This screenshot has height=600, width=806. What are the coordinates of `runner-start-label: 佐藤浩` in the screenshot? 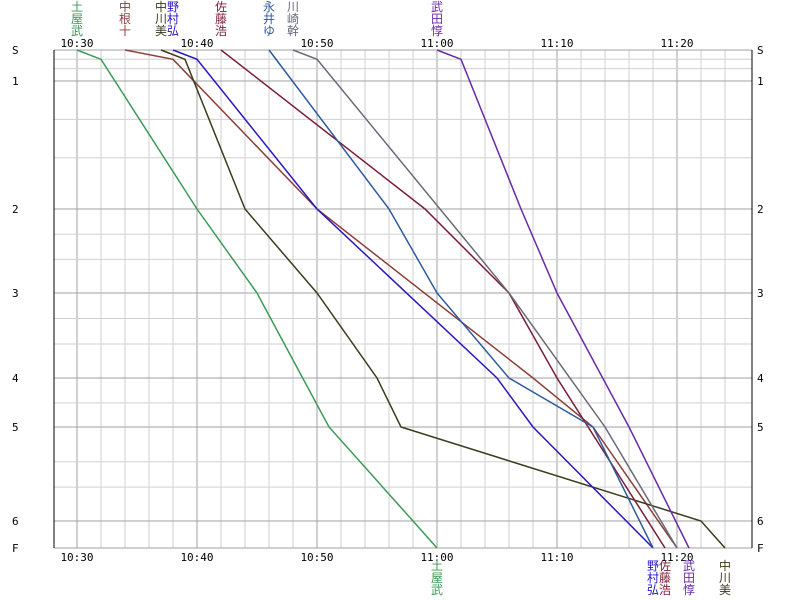 It's located at (221, 19).